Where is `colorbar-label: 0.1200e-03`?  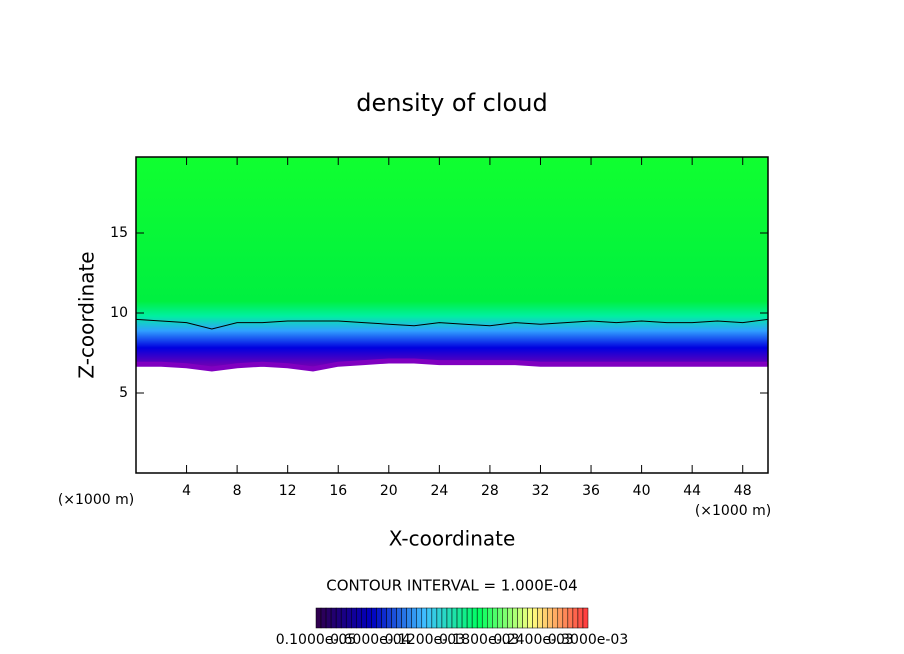 colorbar-label: 0.1200e-03 is located at coordinates (425, 640).